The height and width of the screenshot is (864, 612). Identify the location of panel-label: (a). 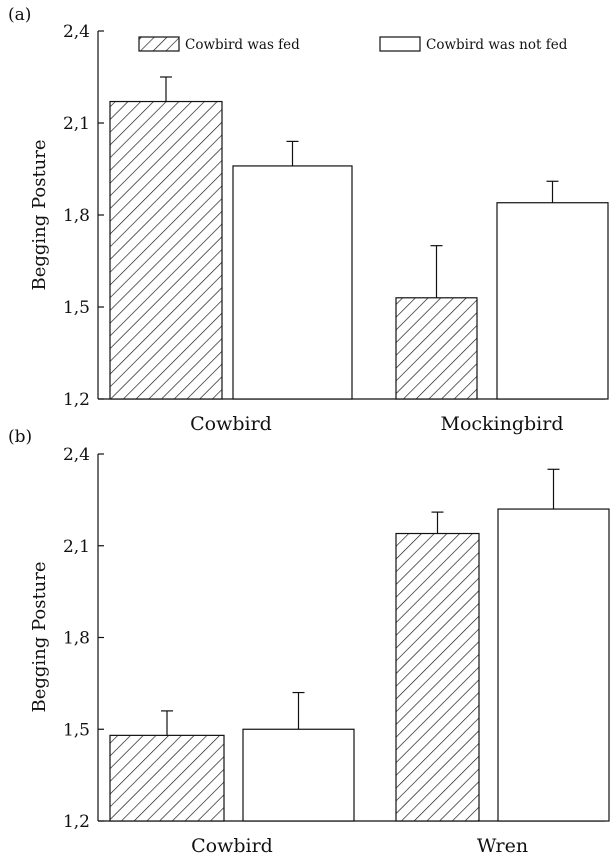
(19, 15).